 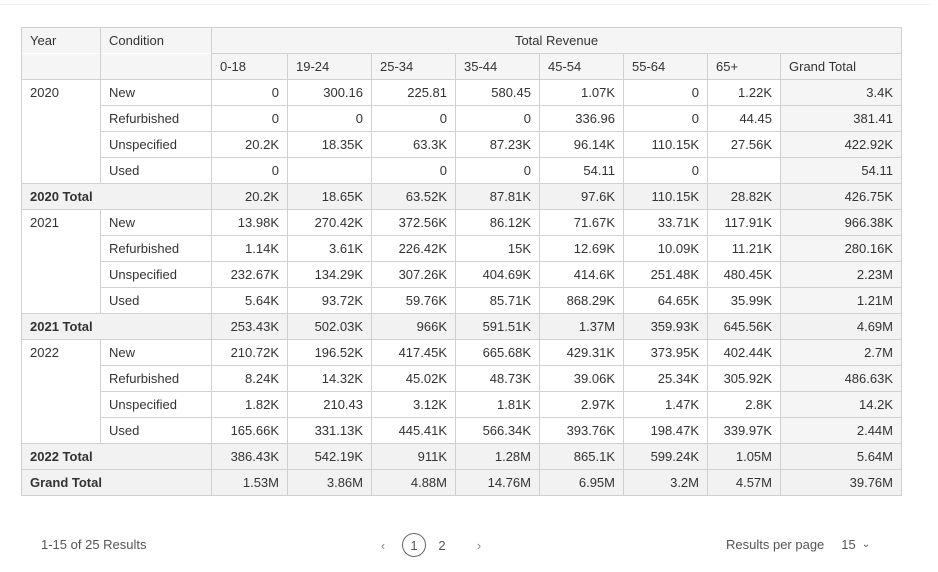 I want to click on grand-total-column-header: Grand Total, so click(x=841, y=66).